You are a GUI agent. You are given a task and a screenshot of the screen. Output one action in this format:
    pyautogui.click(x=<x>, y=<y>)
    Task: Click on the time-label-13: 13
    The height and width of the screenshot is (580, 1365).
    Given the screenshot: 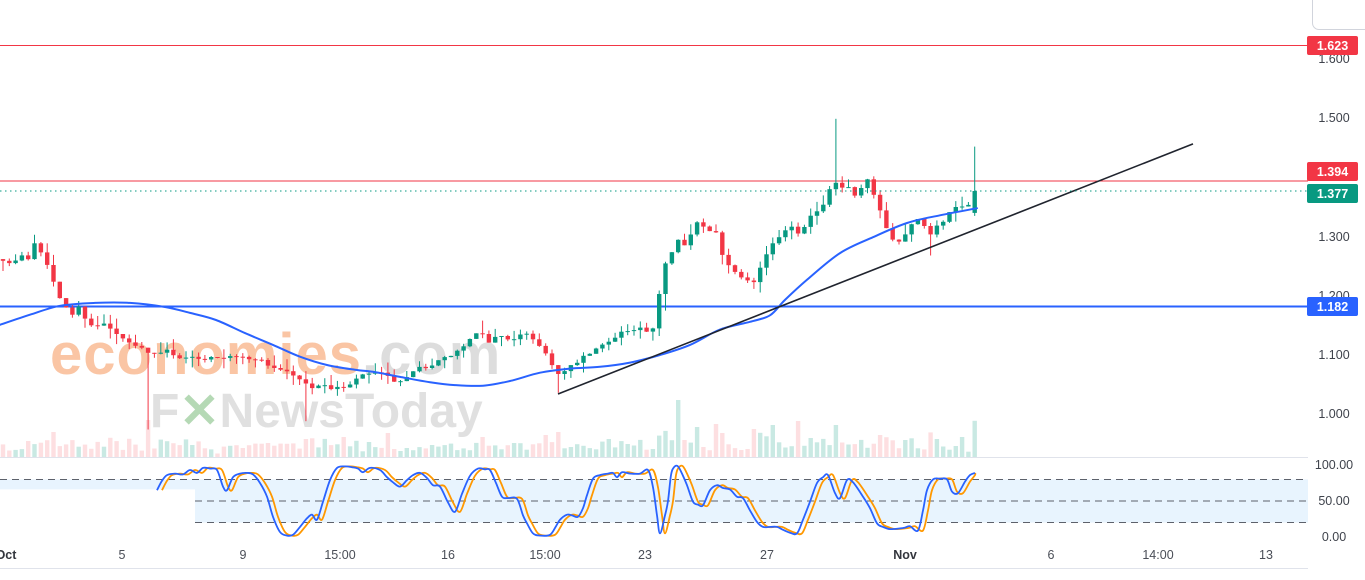 What is the action you would take?
    pyautogui.click(x=1266, y=555)
    